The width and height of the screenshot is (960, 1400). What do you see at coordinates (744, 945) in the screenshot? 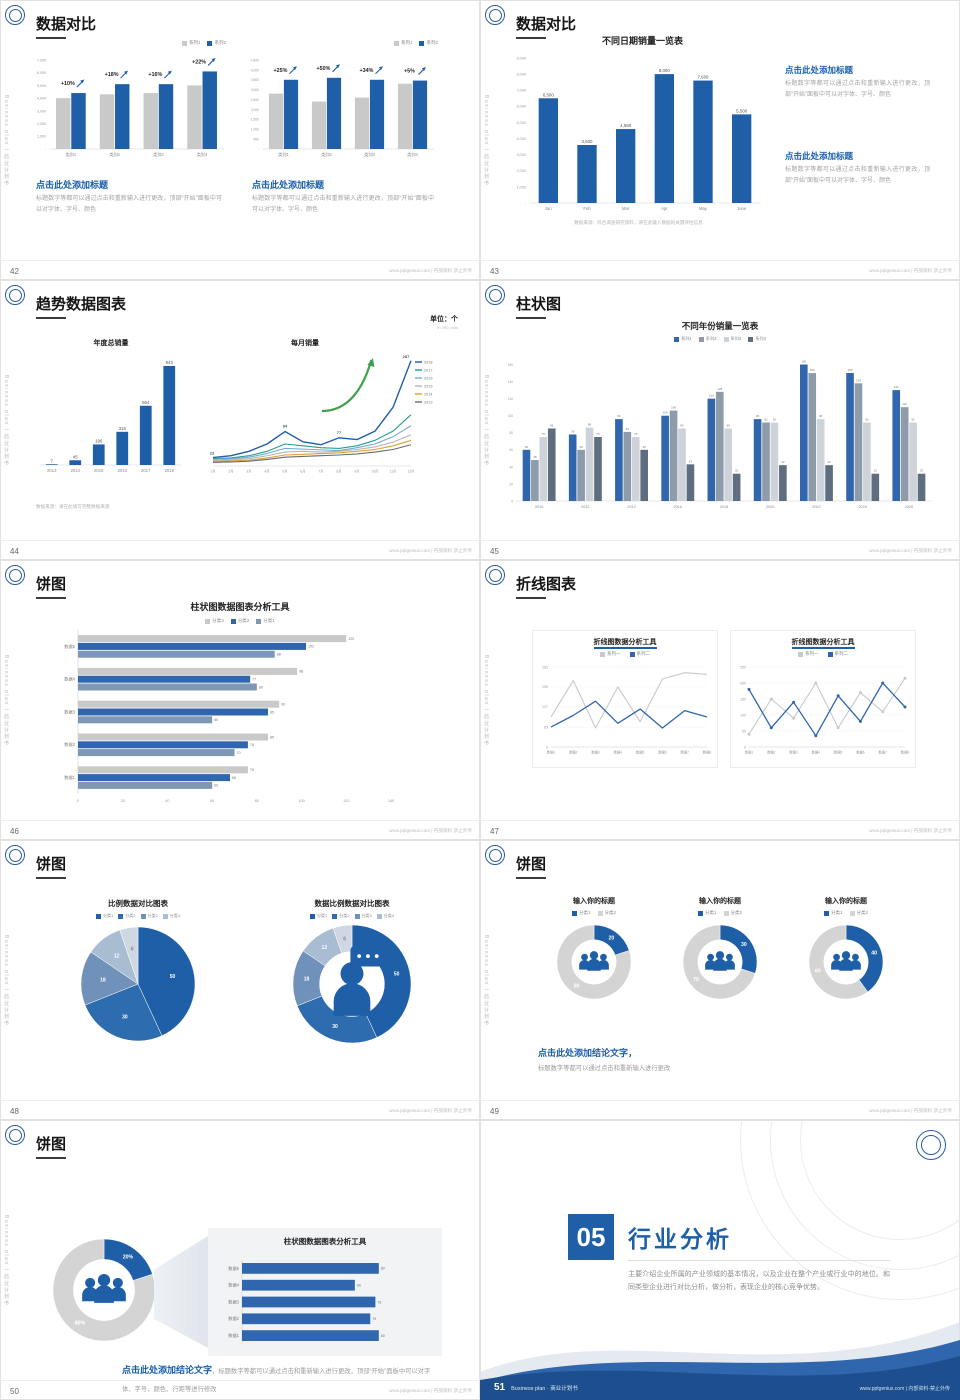
I see `svg-text: 30` at bounding box center [744, 945].